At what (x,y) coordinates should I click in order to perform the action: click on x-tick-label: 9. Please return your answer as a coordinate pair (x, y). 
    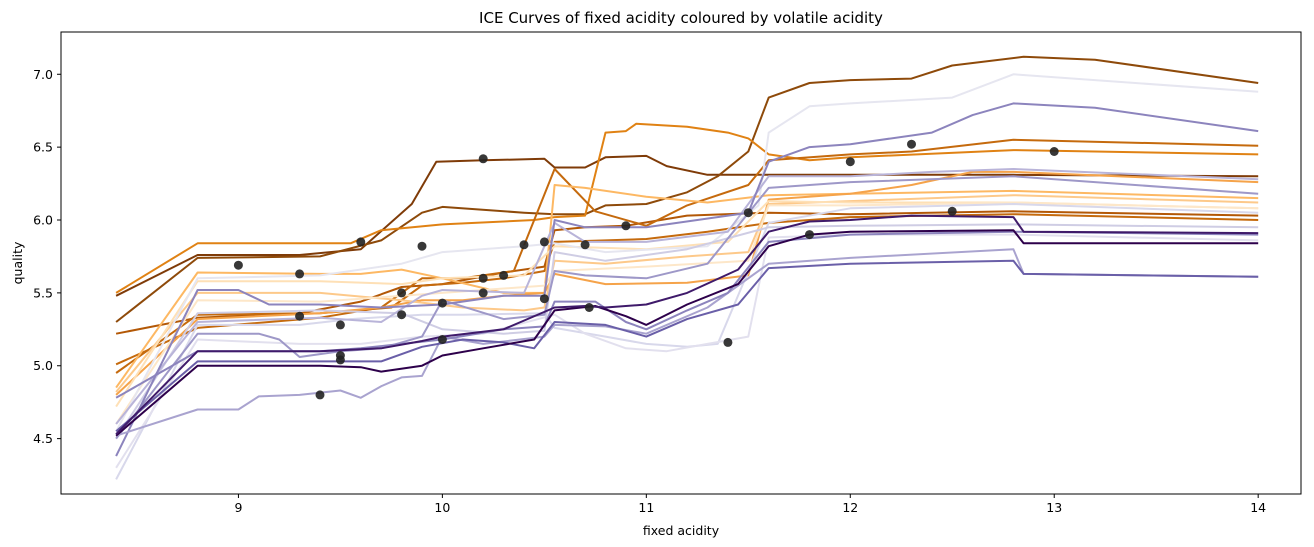
    Looking at the image, I should click on (238, 507).